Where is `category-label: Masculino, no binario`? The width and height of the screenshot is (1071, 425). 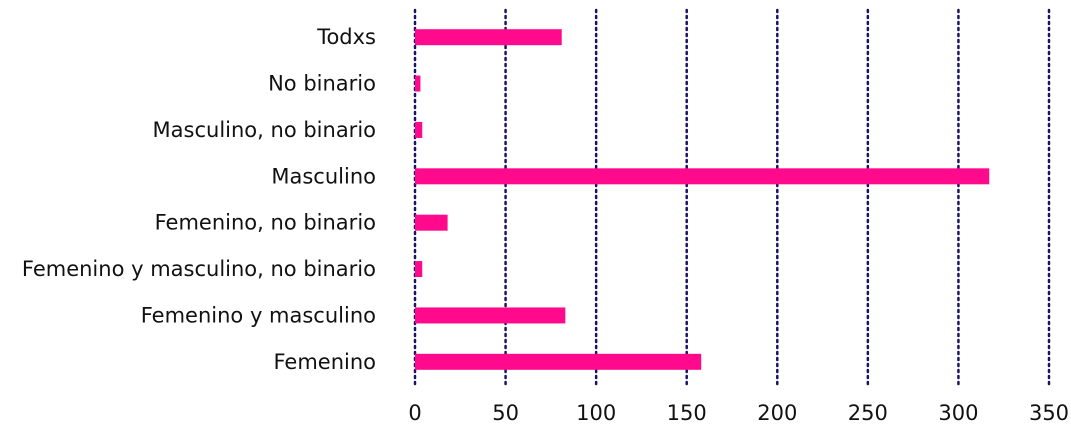
category-label: Masculino, no binario is located at coordinates (264, 130).